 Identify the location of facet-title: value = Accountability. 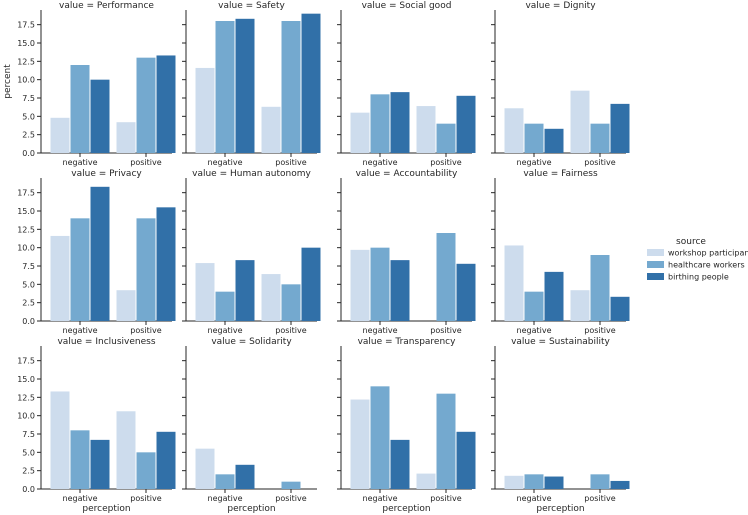
(407, 174).